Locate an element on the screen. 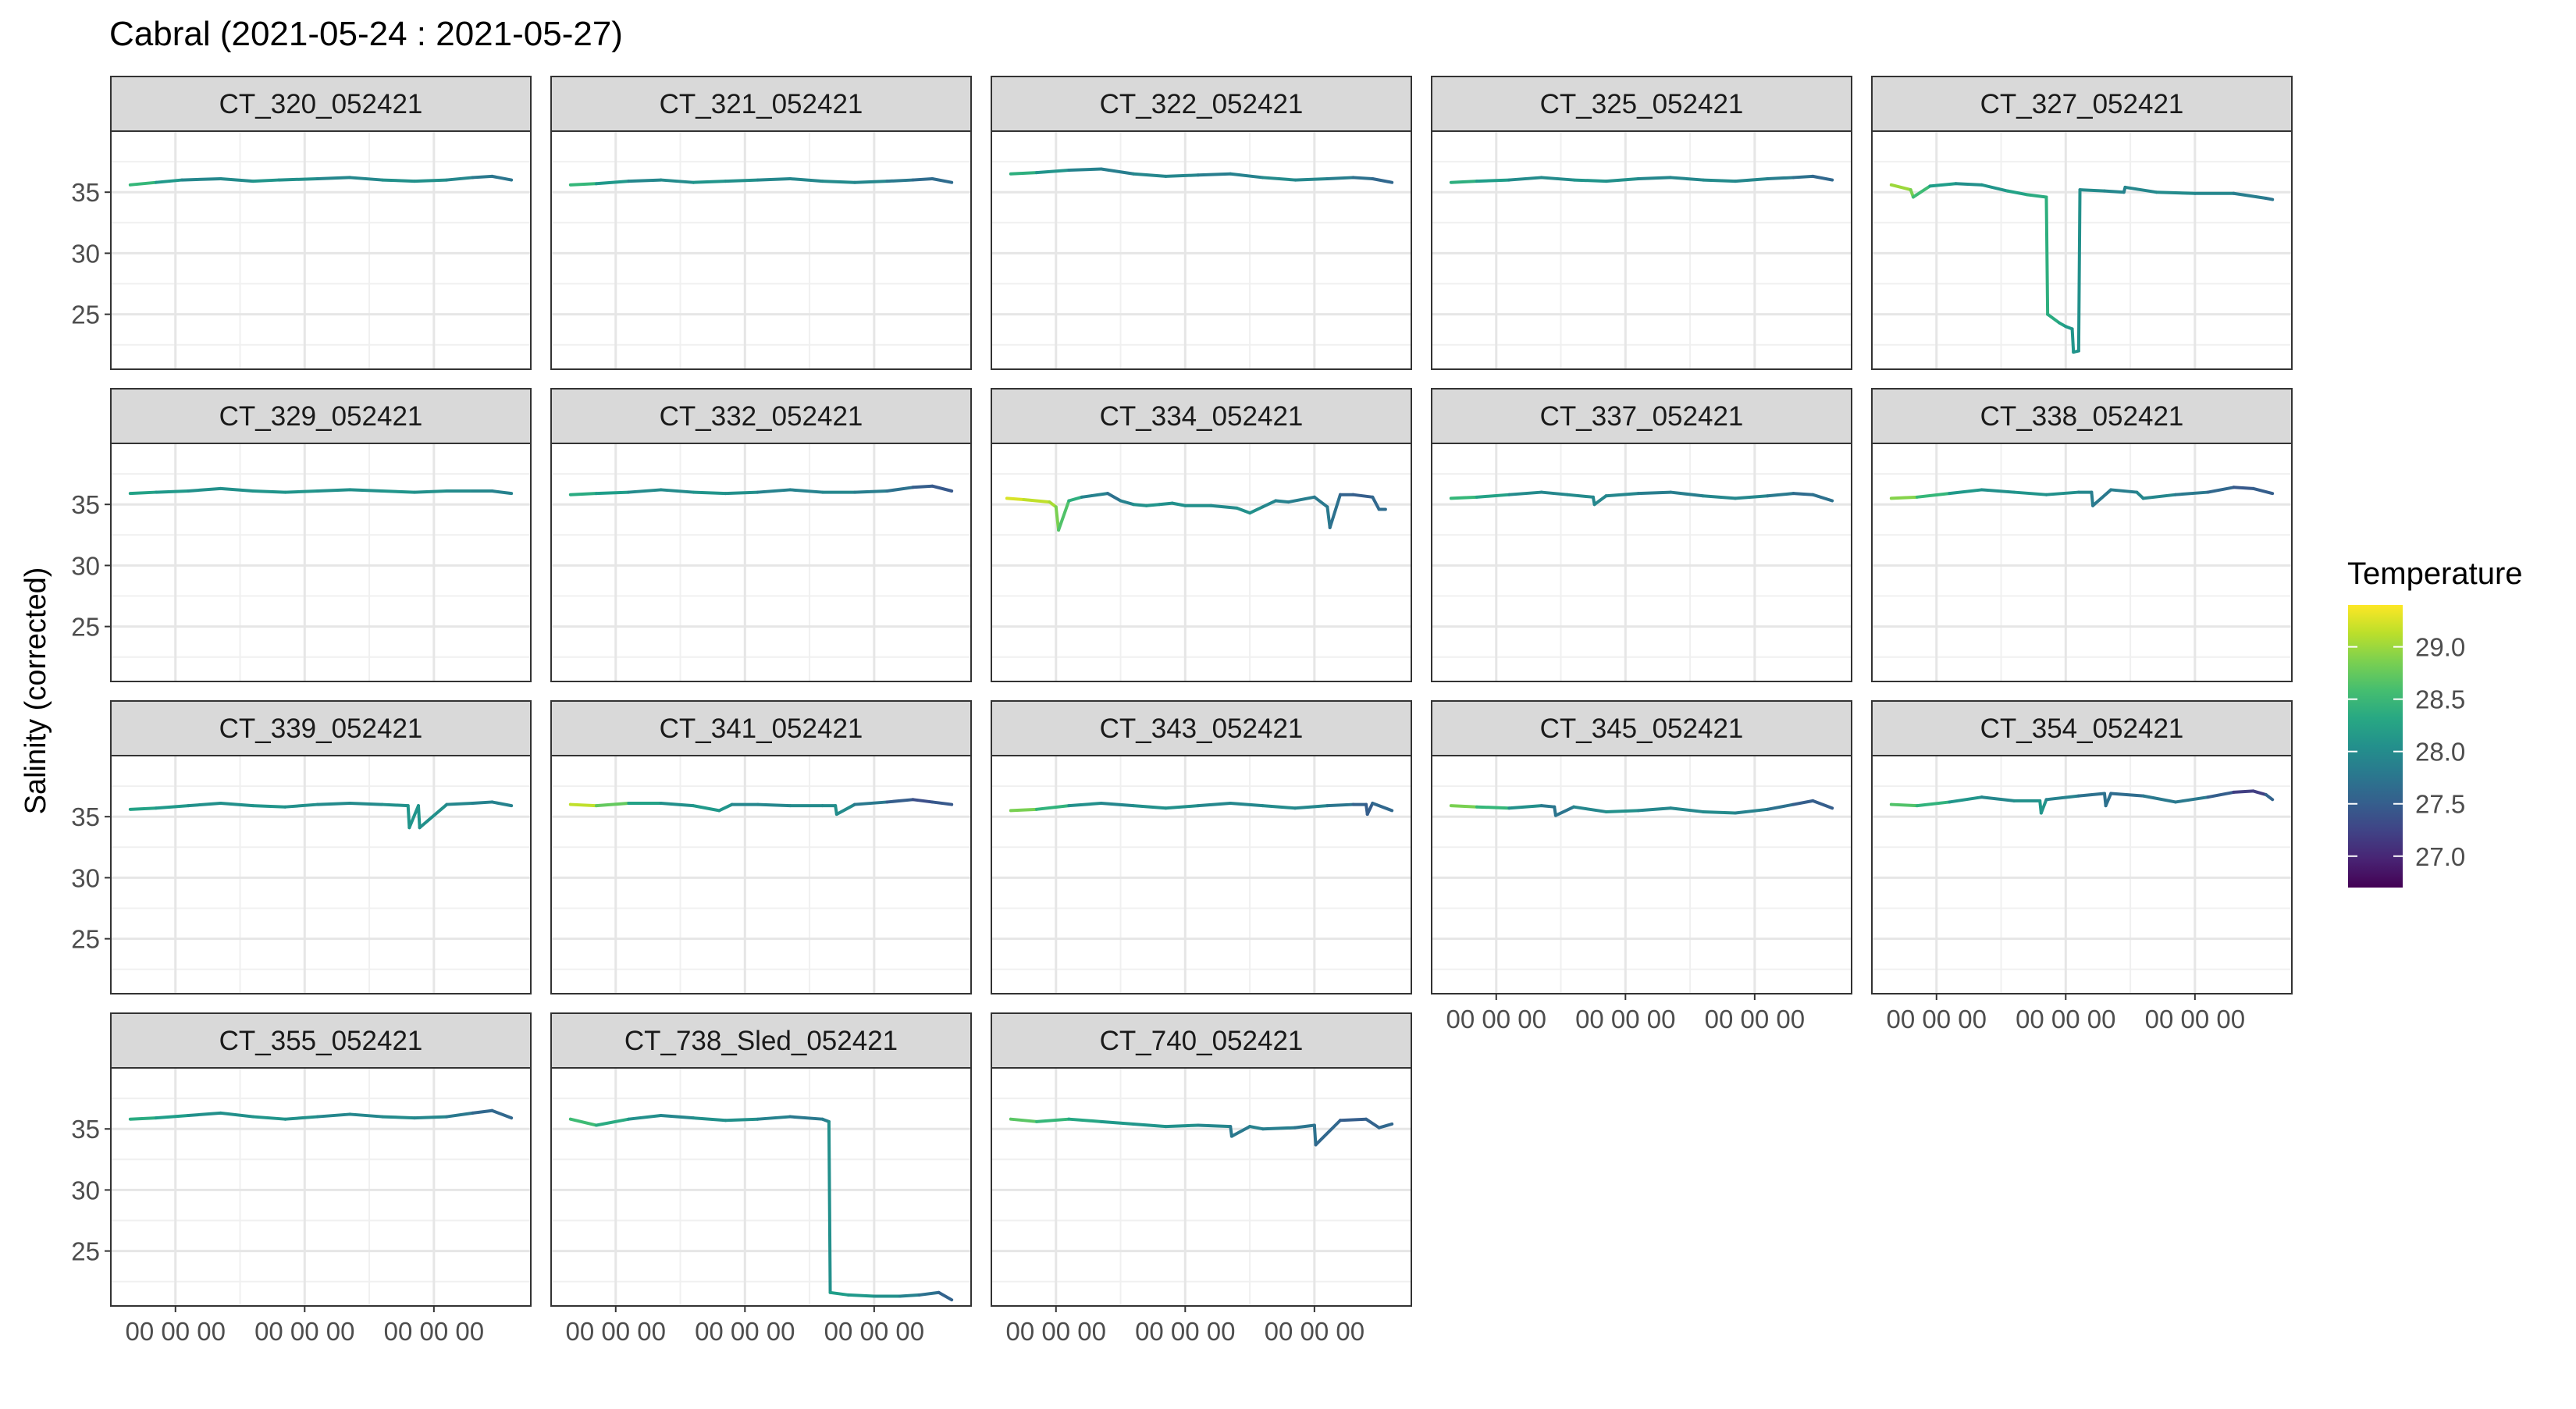 The height and width of the screenshot is (1409, 2576). facet-label: CT_343_052421 is located at coordinates (1202, 728).